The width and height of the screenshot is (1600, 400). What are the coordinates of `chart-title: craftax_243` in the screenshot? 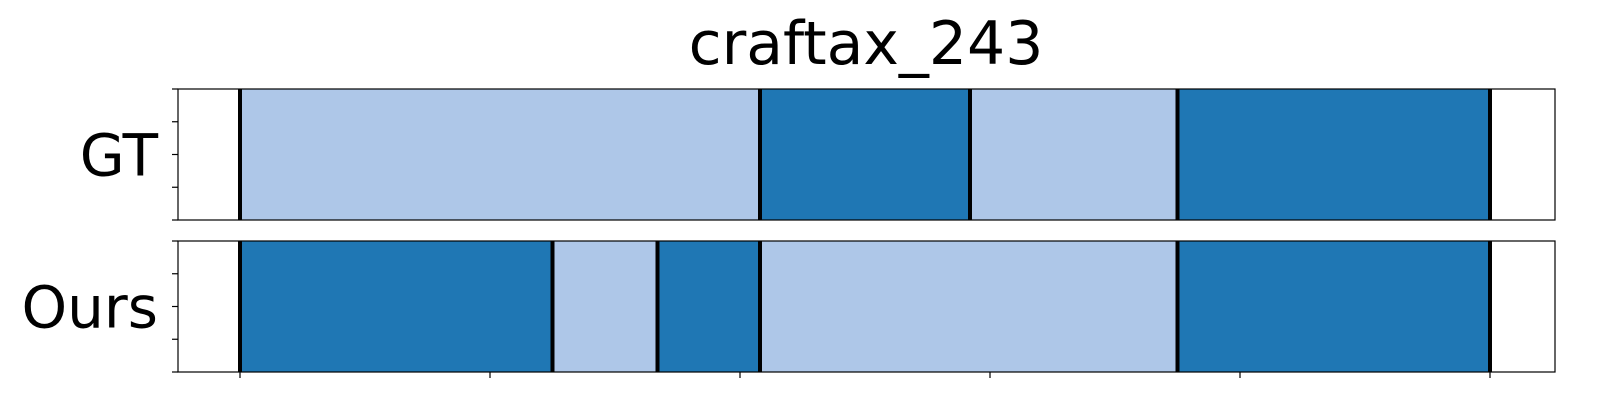 It's located at (866, 44).